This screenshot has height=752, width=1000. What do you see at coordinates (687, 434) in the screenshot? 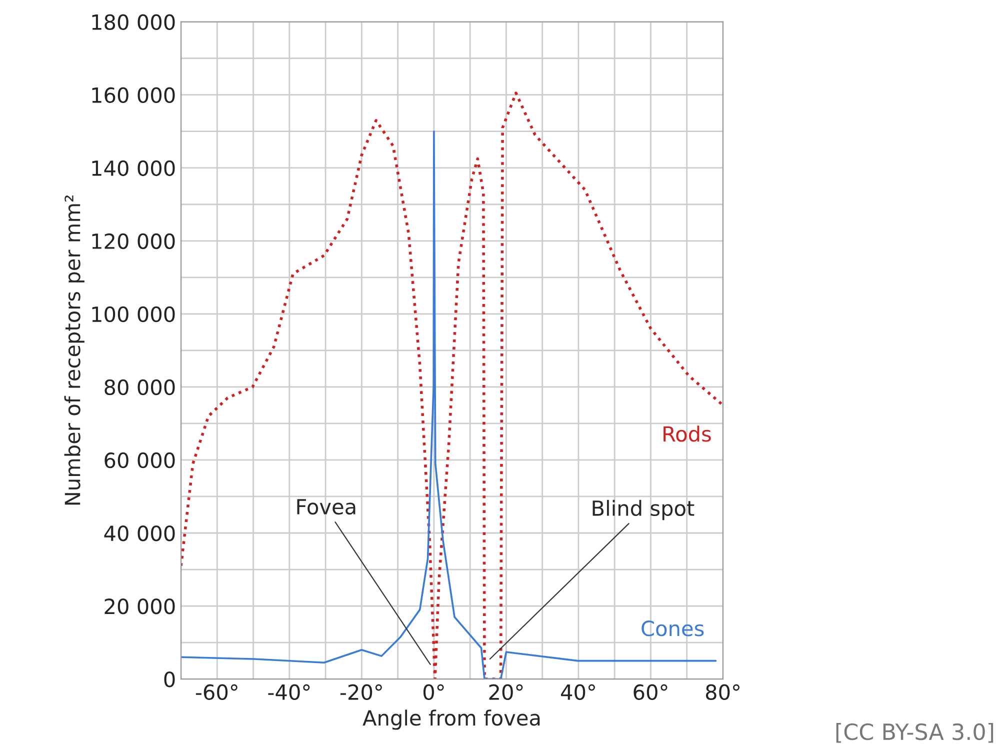
I see `series-label: Rods` at bounding box center [687, 434].